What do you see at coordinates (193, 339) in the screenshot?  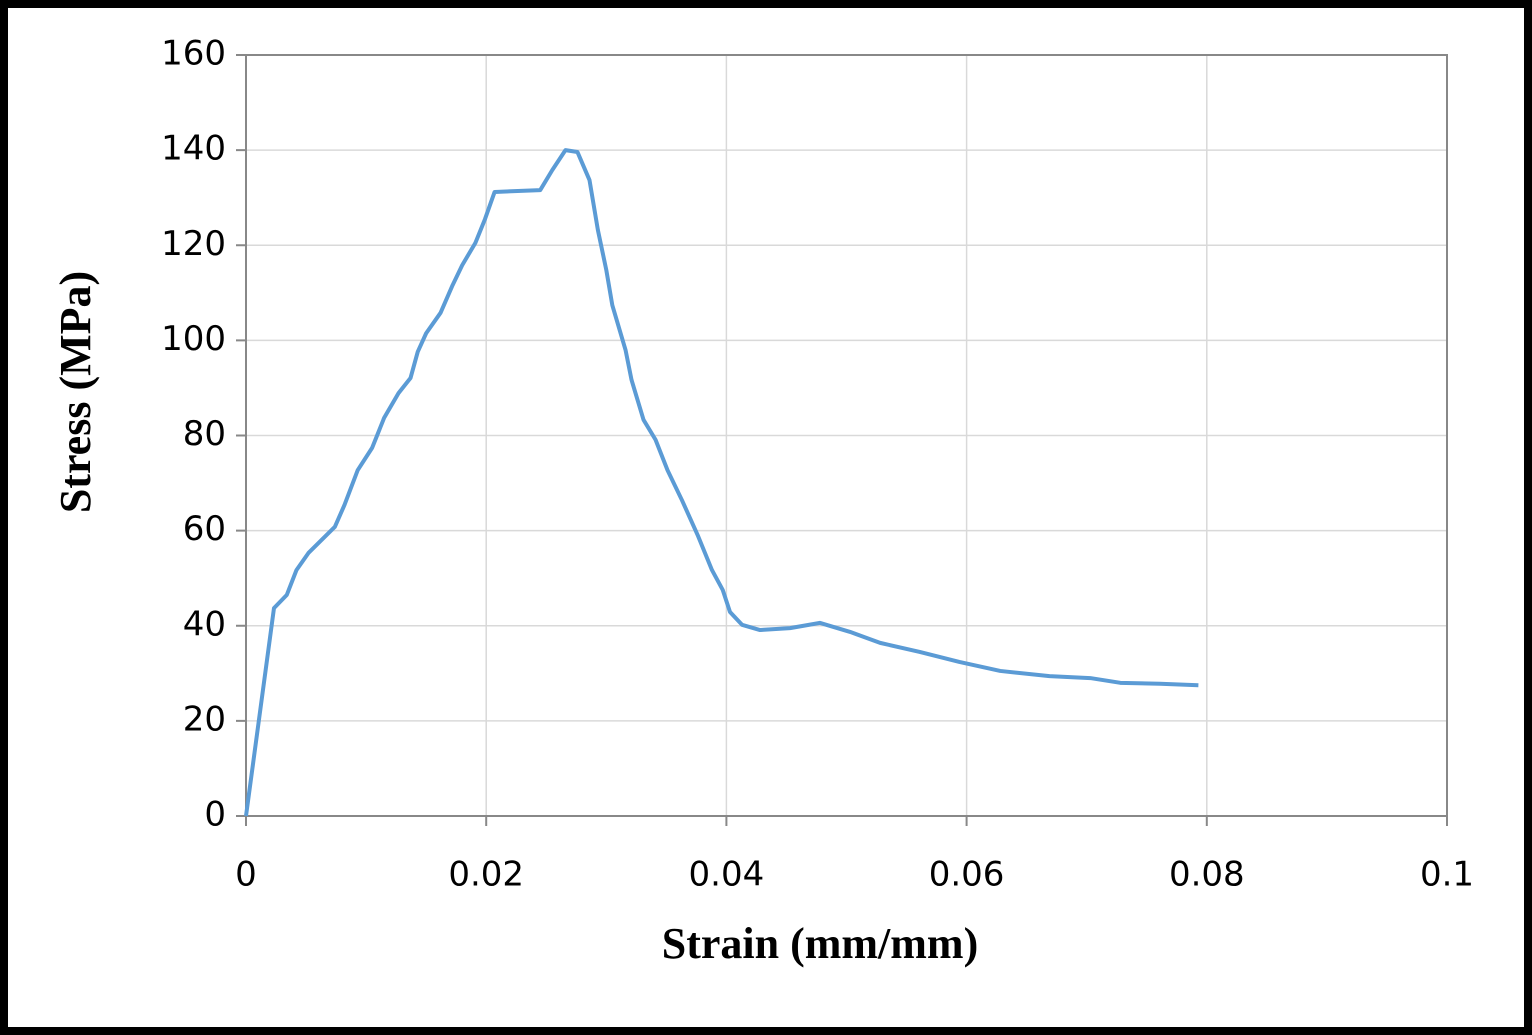 I see `y-tick-label: 100` at bounding box center [193, 339].